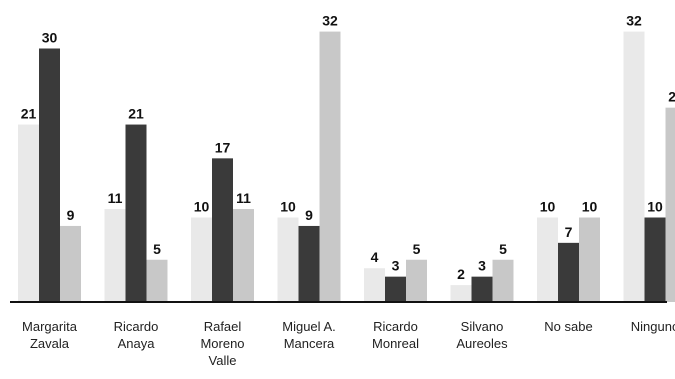  I want to click on category-label-2: Rafael Moreno Valle, so click(222, 343).